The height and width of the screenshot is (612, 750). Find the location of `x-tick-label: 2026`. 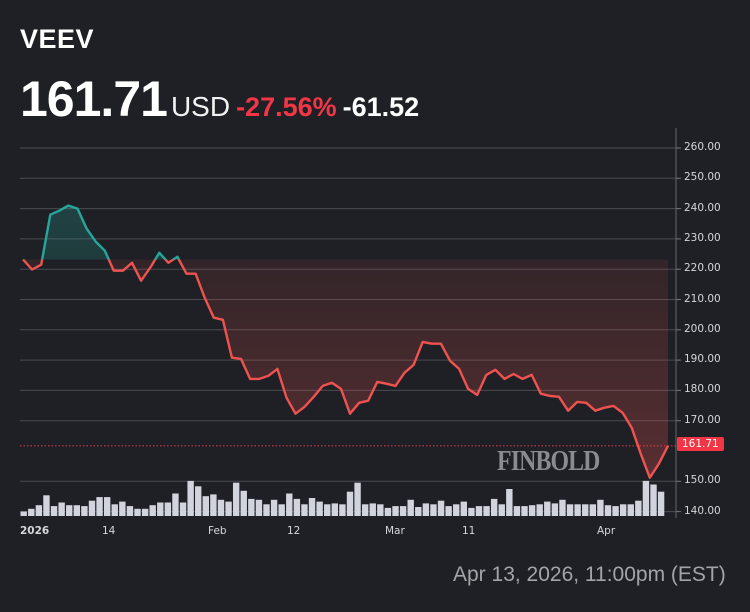

x-tick-label: 2026 is located at coordinates (35, 531).